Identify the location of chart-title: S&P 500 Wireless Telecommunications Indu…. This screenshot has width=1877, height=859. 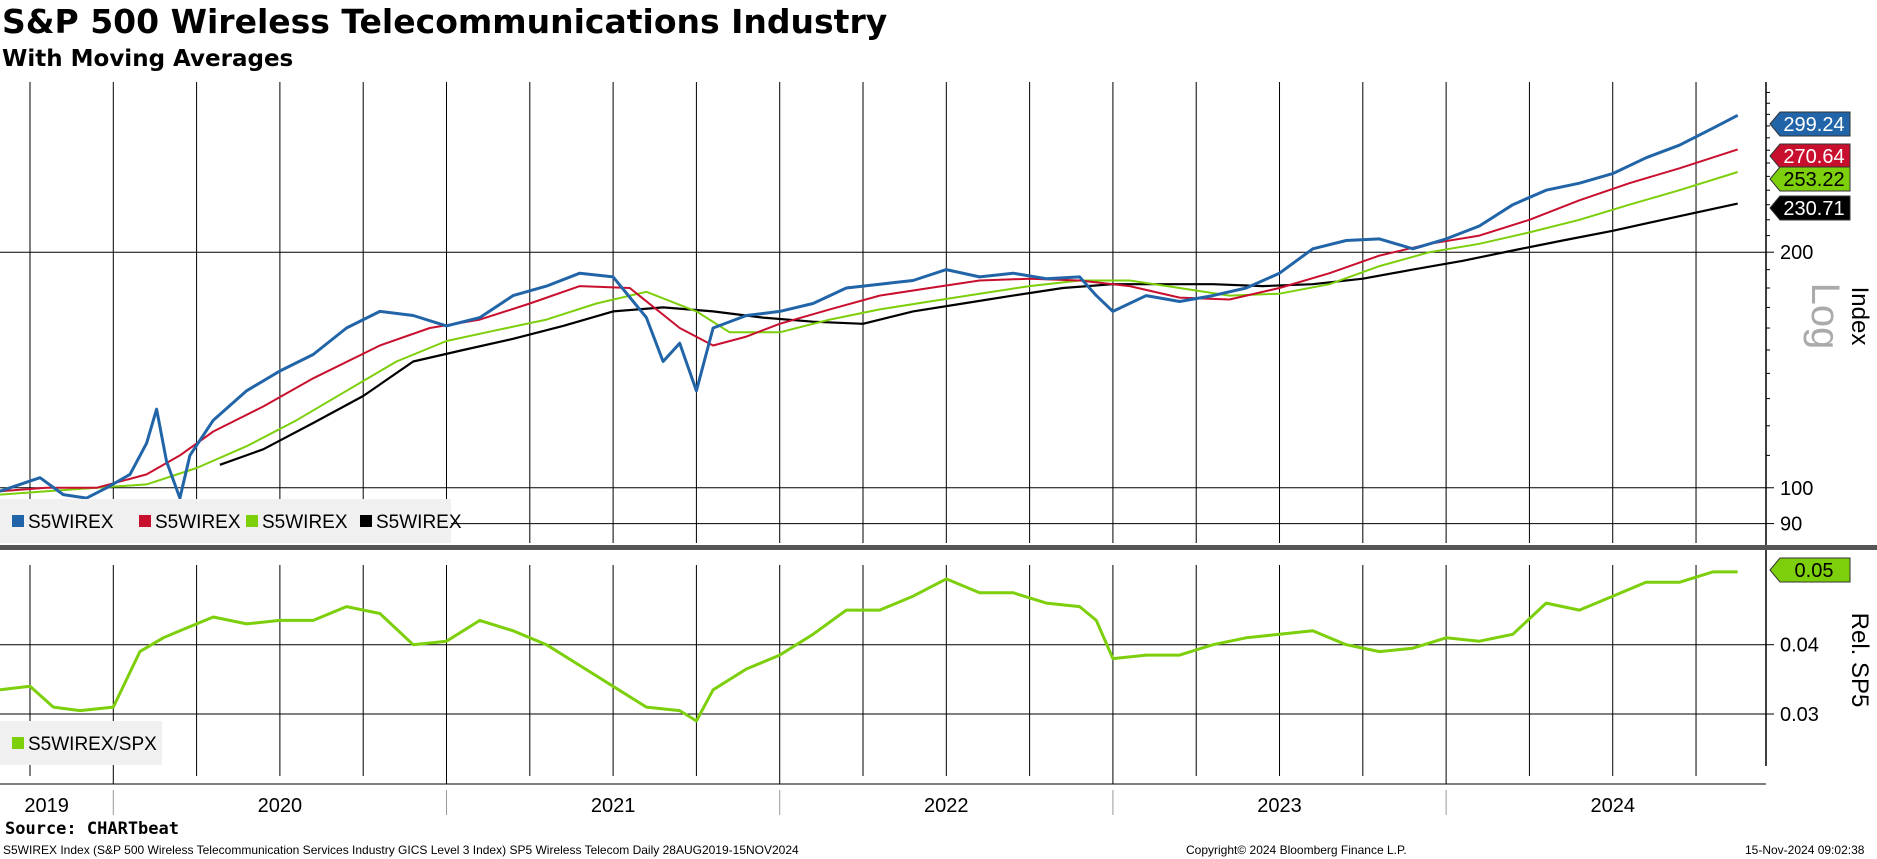
(445, 21).